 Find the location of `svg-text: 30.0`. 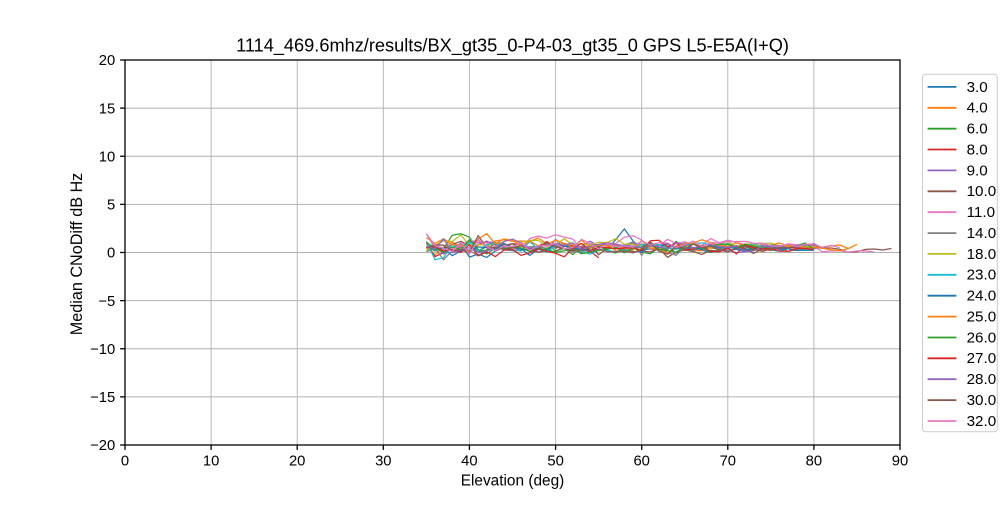

svg-text: 30.0 is located at coordinates (982, 400).